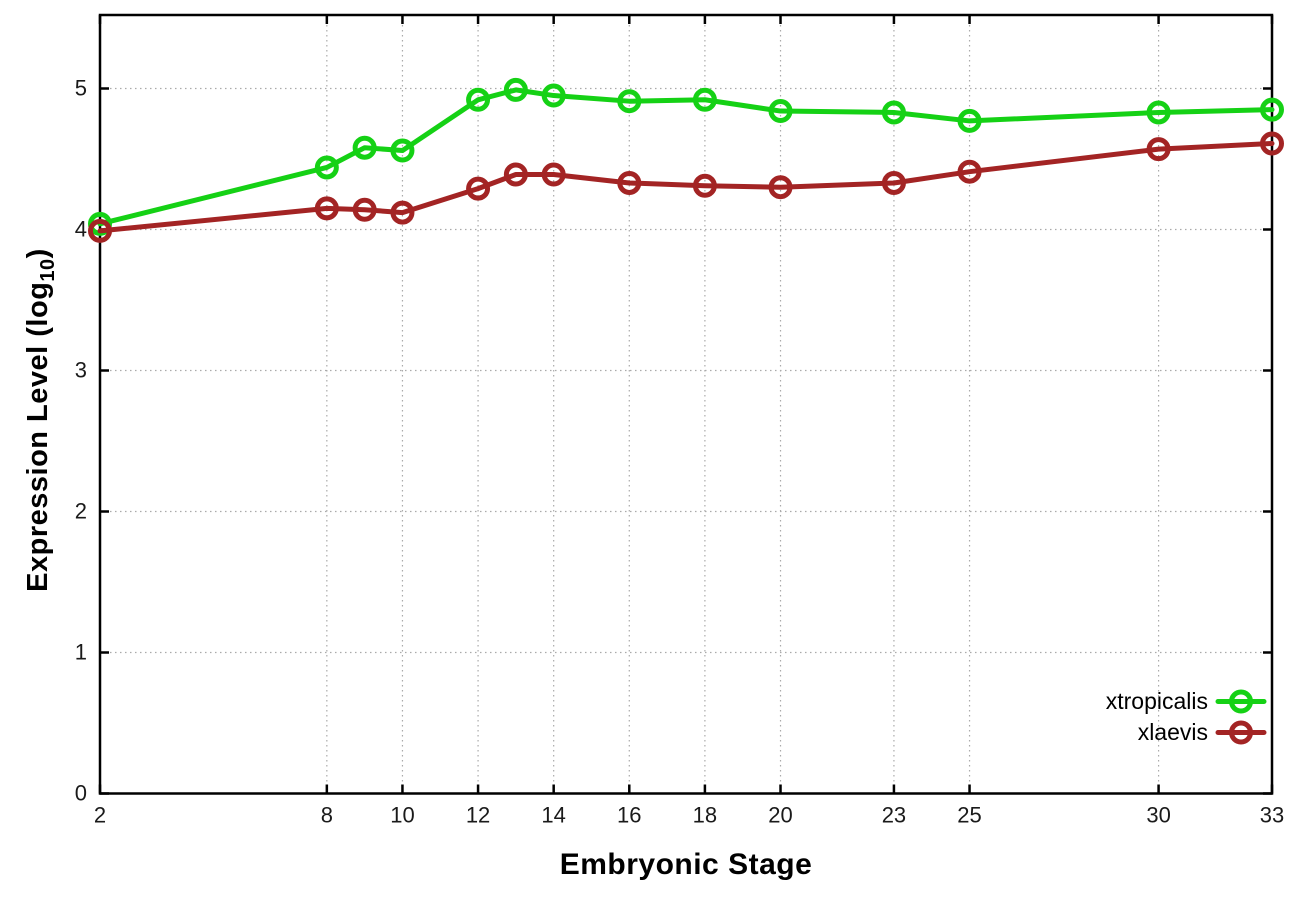 The width and height of the screenshot is (1296, 907). Describe the element at coordinates (478, 815) in the screenshot. I see `x-tick-label: 12` at that location.